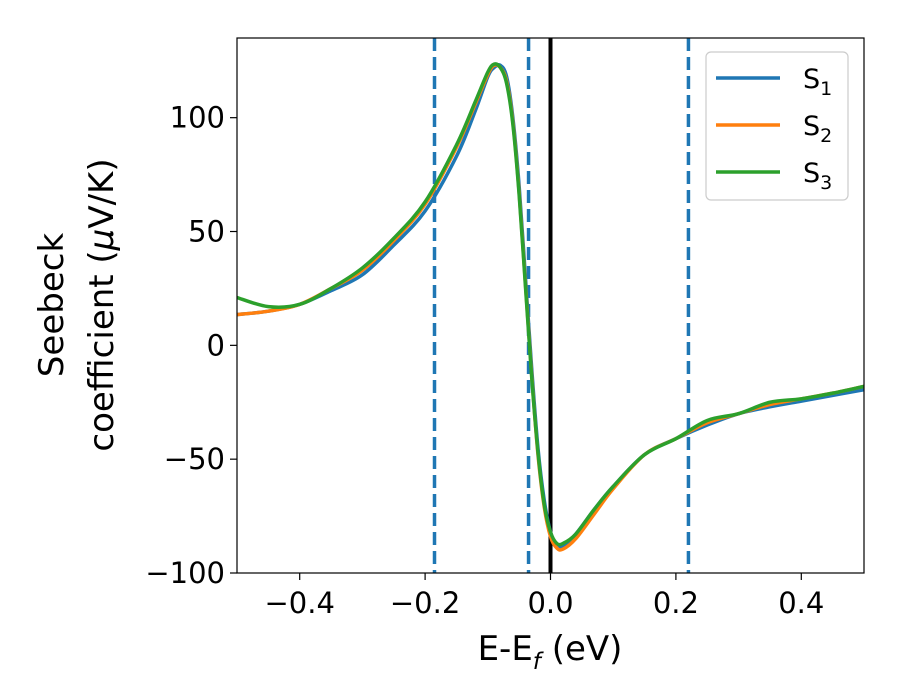  What do you see at coordinates (801, 603) in the screenshot?
I see `x-tick-label: 0.4` at bounding box center [801, 603].